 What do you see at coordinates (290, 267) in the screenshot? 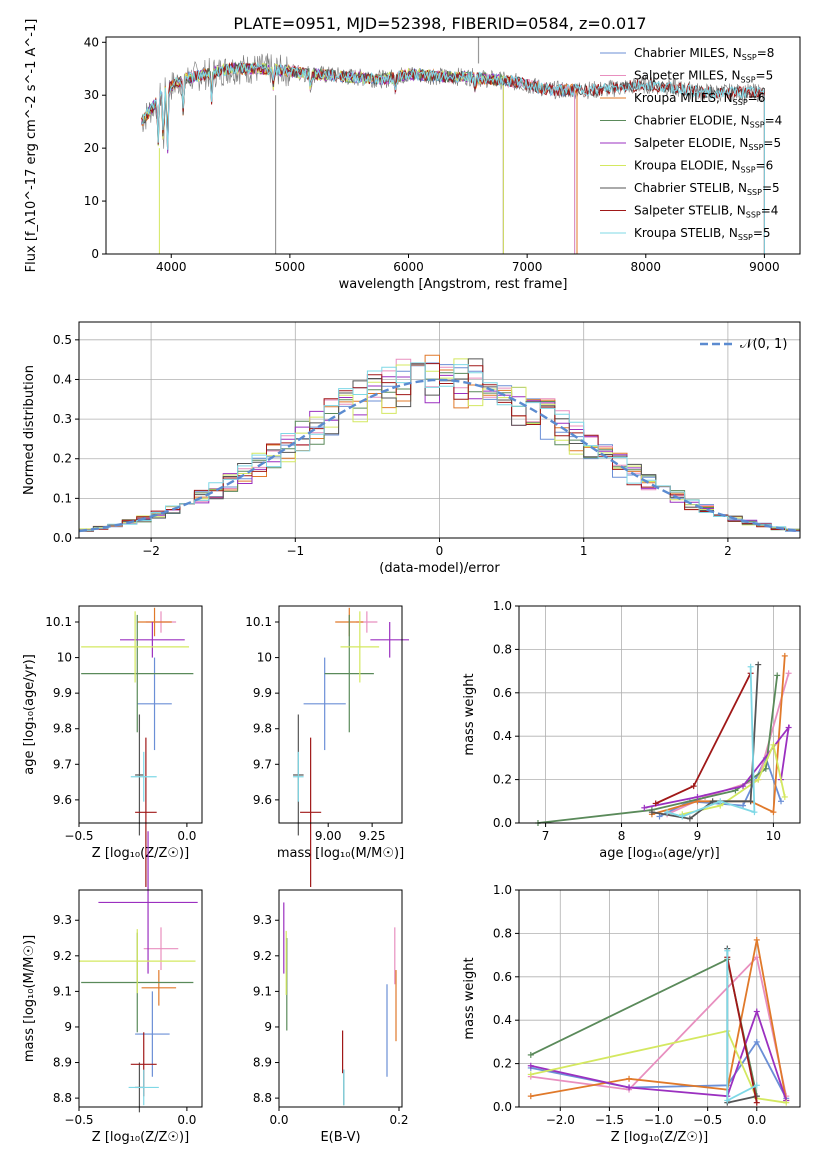
I see `x-tick-label: 5000` at bounding box center [290, 267].